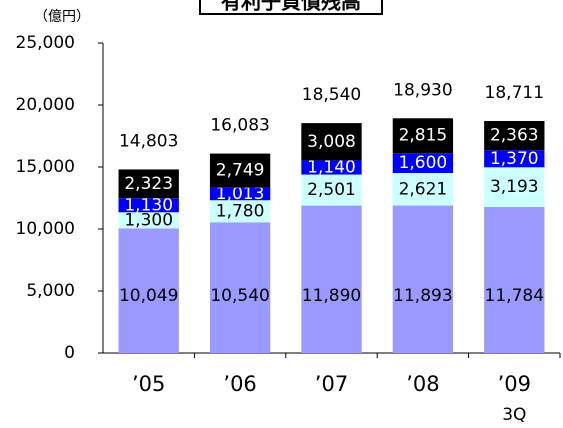 The width and height of the screenshot is (563, 428). I want to click on y-tick-label: 25,000, so click(45, 43).